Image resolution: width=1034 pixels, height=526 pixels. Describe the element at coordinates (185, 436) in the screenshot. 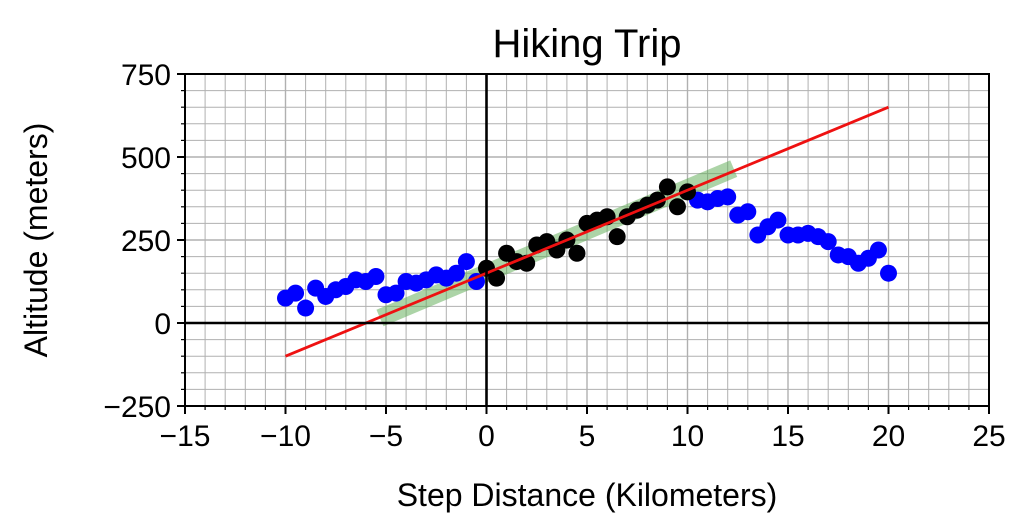

I see `x-tick-label: −15` at that location.